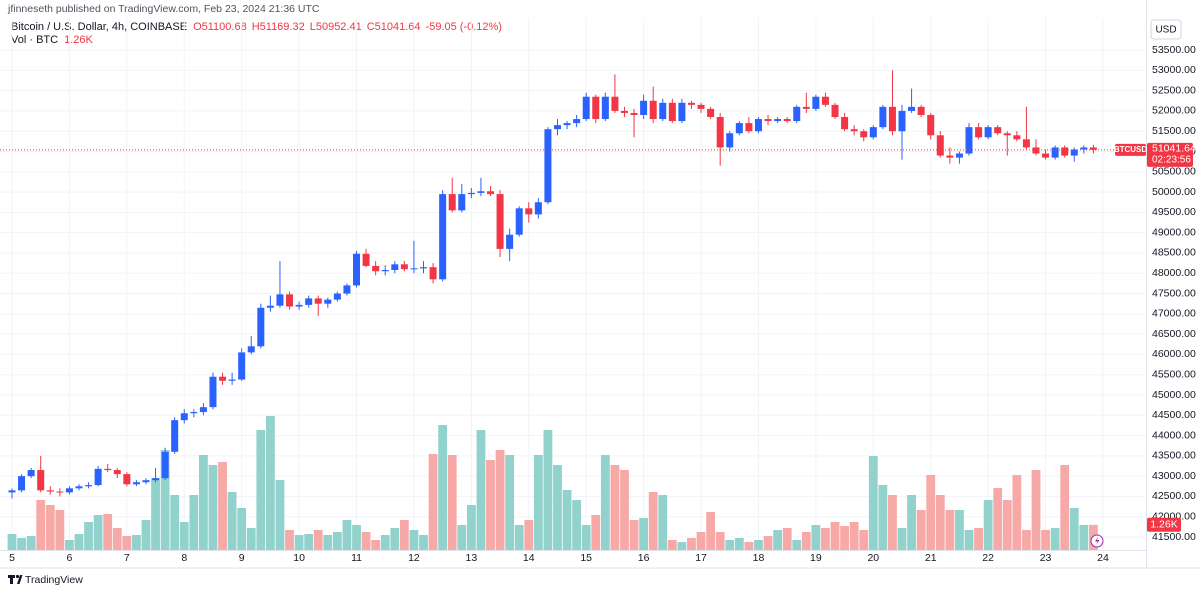  I want to click on y-tick-label: 51500.00, so click(1174, 131).